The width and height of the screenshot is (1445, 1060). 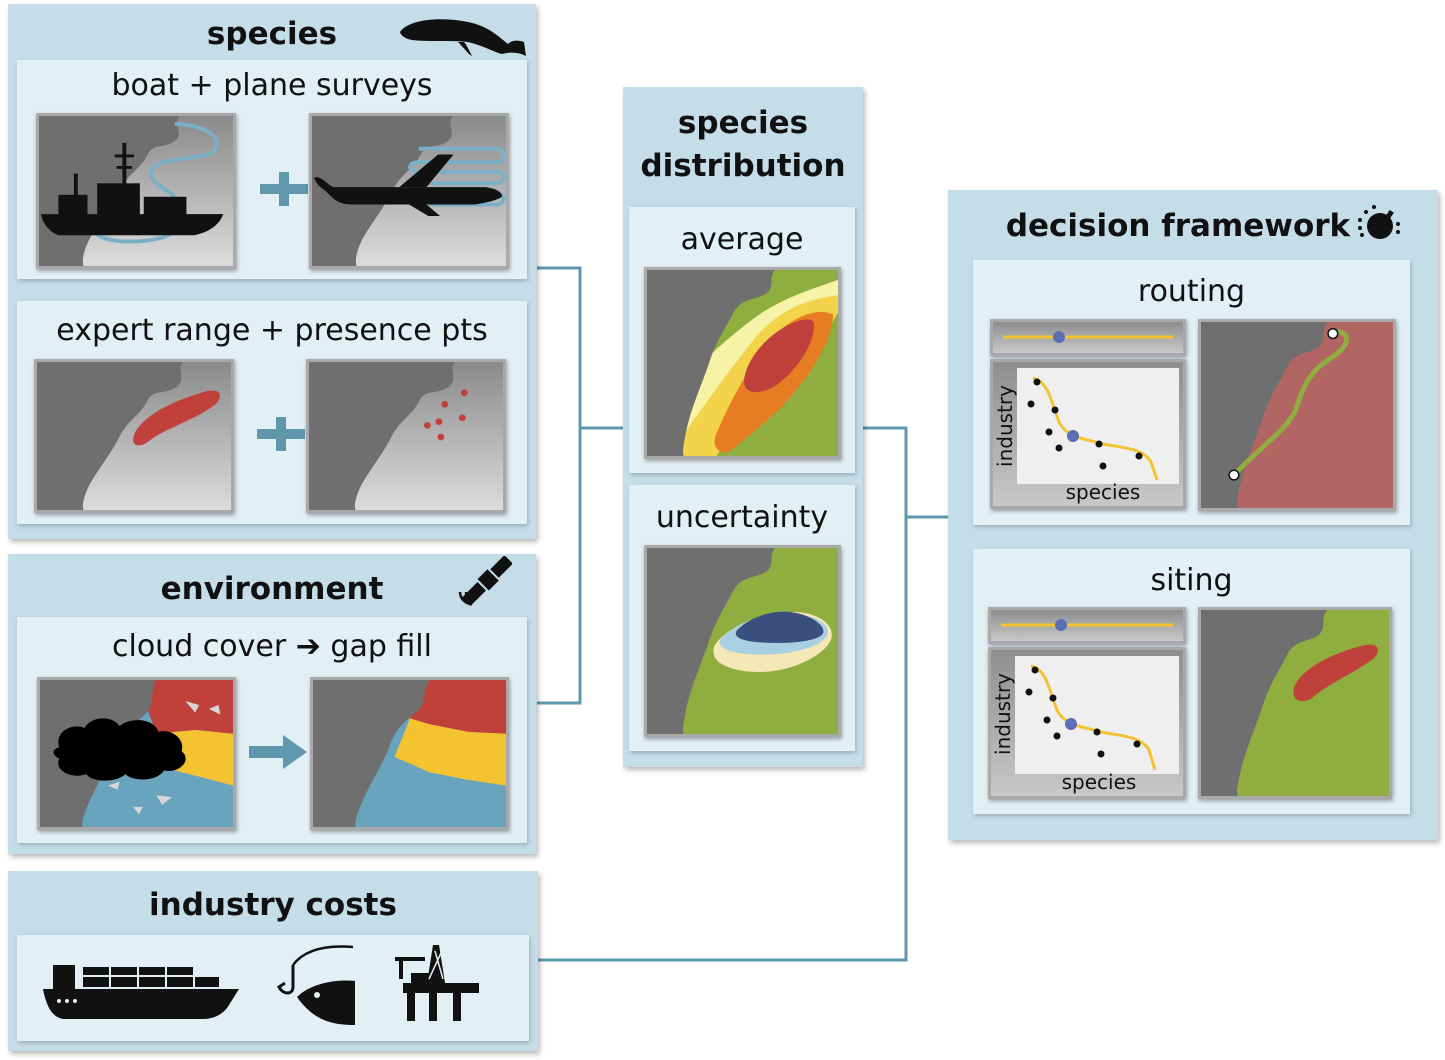 What do you see at coordinates (272, 589) in the screenshot?
I see `environment-panel-title: environment` at bounding box center [272, 589].